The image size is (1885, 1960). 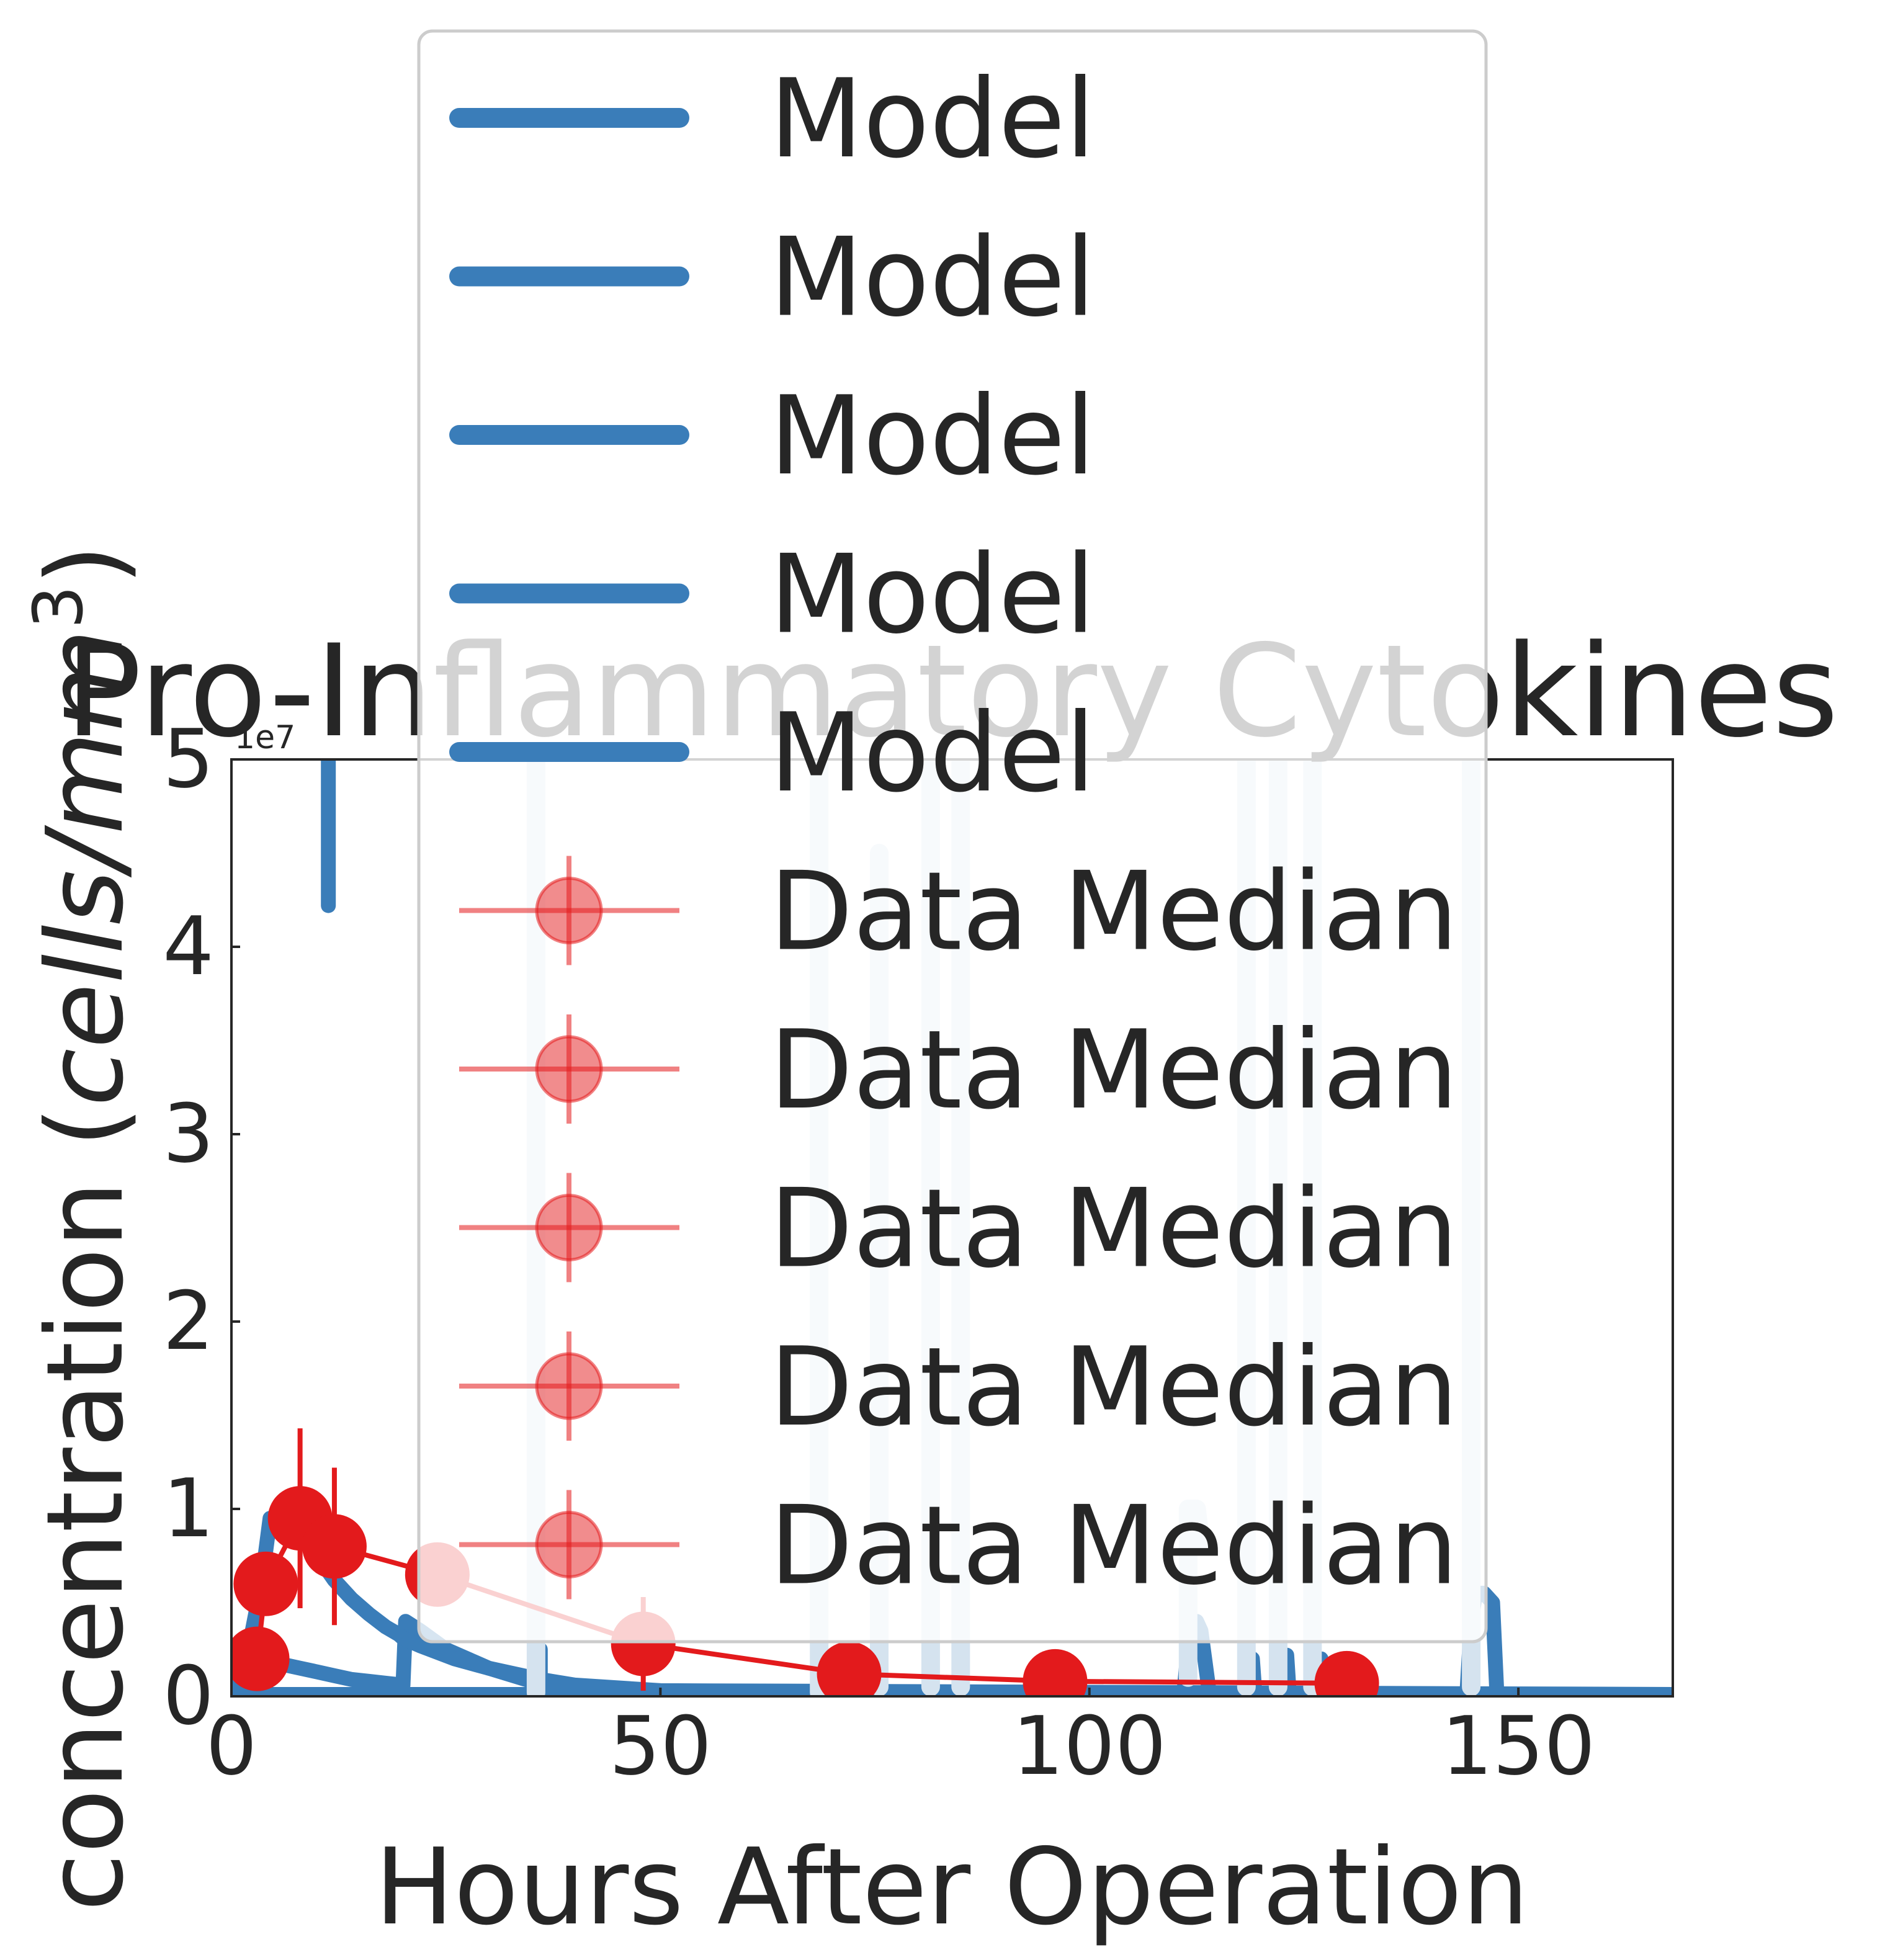 I want to click on y-tick-label: 4, so click(x=189, y=946).